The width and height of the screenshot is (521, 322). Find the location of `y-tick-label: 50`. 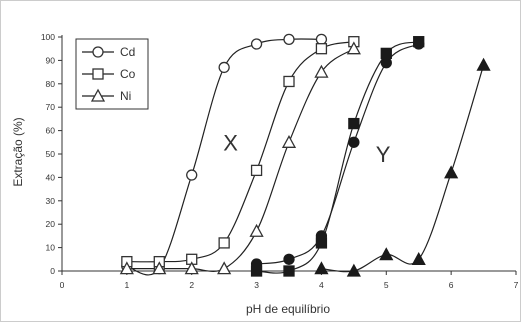

y-tick-label: 50 is located at coordinates (51, 154).